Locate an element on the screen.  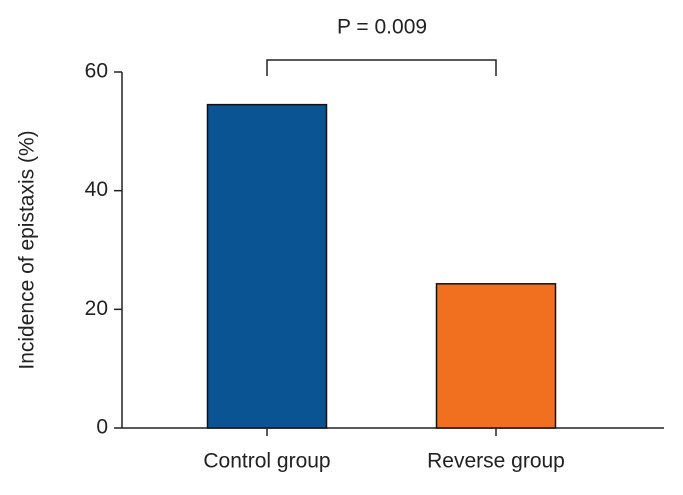
y-tick-label: 60 is located at coordinates (96, 71).